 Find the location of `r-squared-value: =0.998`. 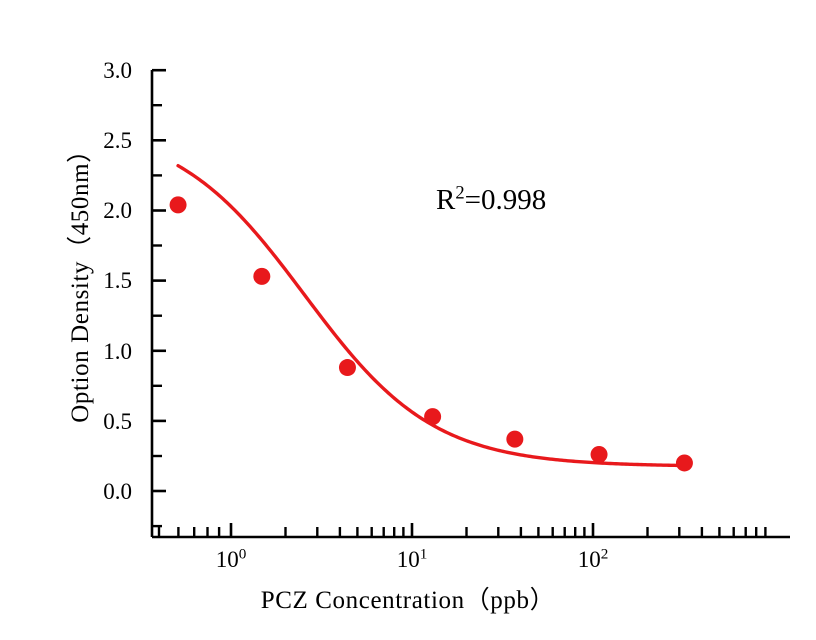

r-squared-value: =0.998 is located at coordinates (505, 200).